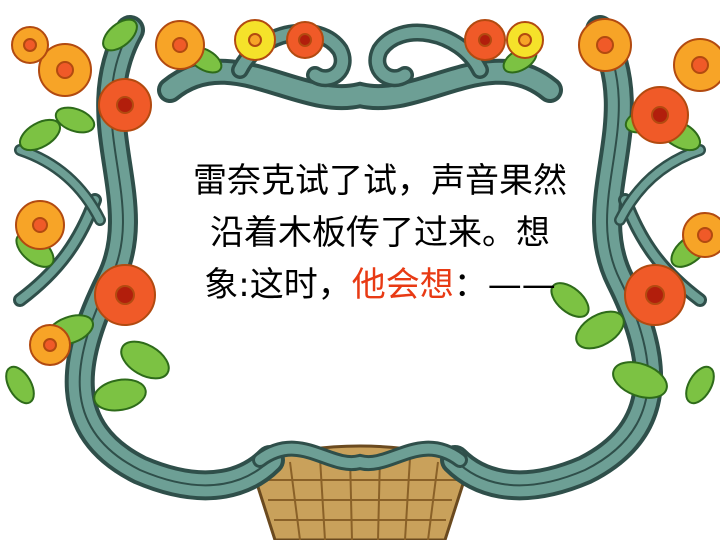 This screenshot has height=540, width=720. I want to click on text-line-2: 沿着木板传了过来。想, so click(380, 233).